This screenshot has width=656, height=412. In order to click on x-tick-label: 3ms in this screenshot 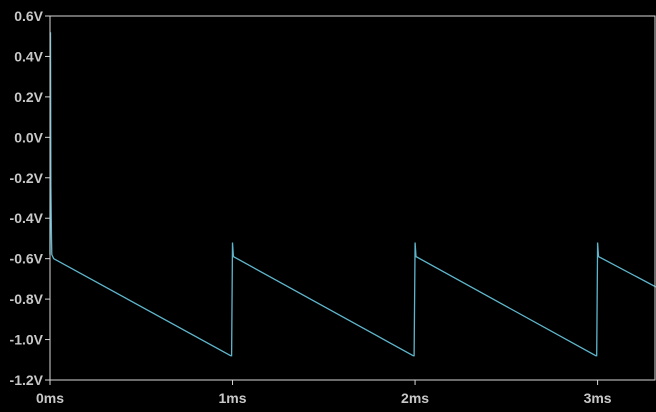, I will do `click(598, 398)`.